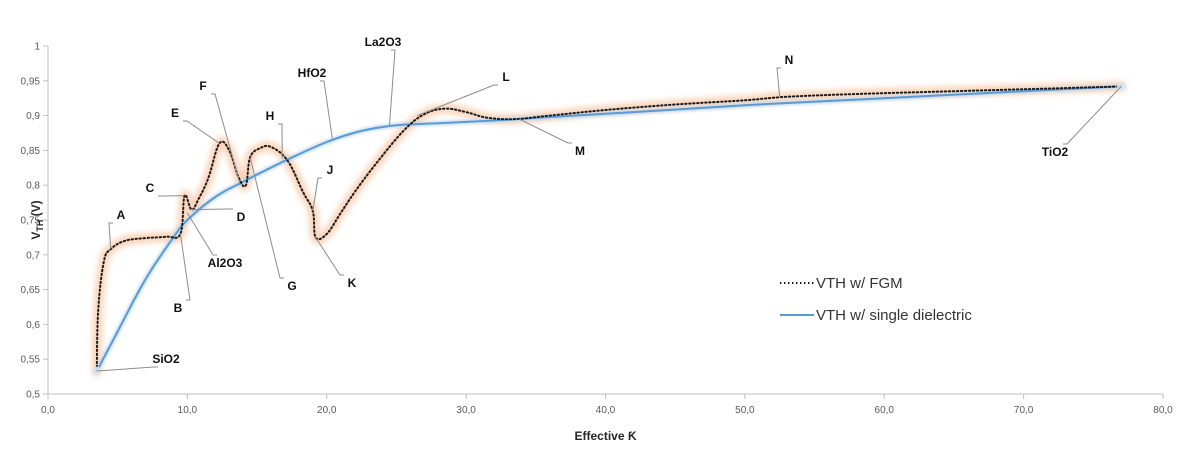 The width and height of the screenshot is (1194, 455). I want to click on x-tick-label: 70,0, so click(1024, 410).